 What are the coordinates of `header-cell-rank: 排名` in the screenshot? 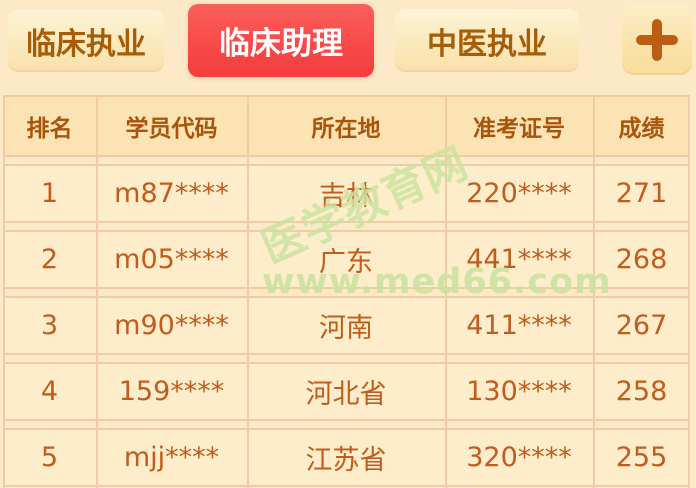 It's located at (49, 129).